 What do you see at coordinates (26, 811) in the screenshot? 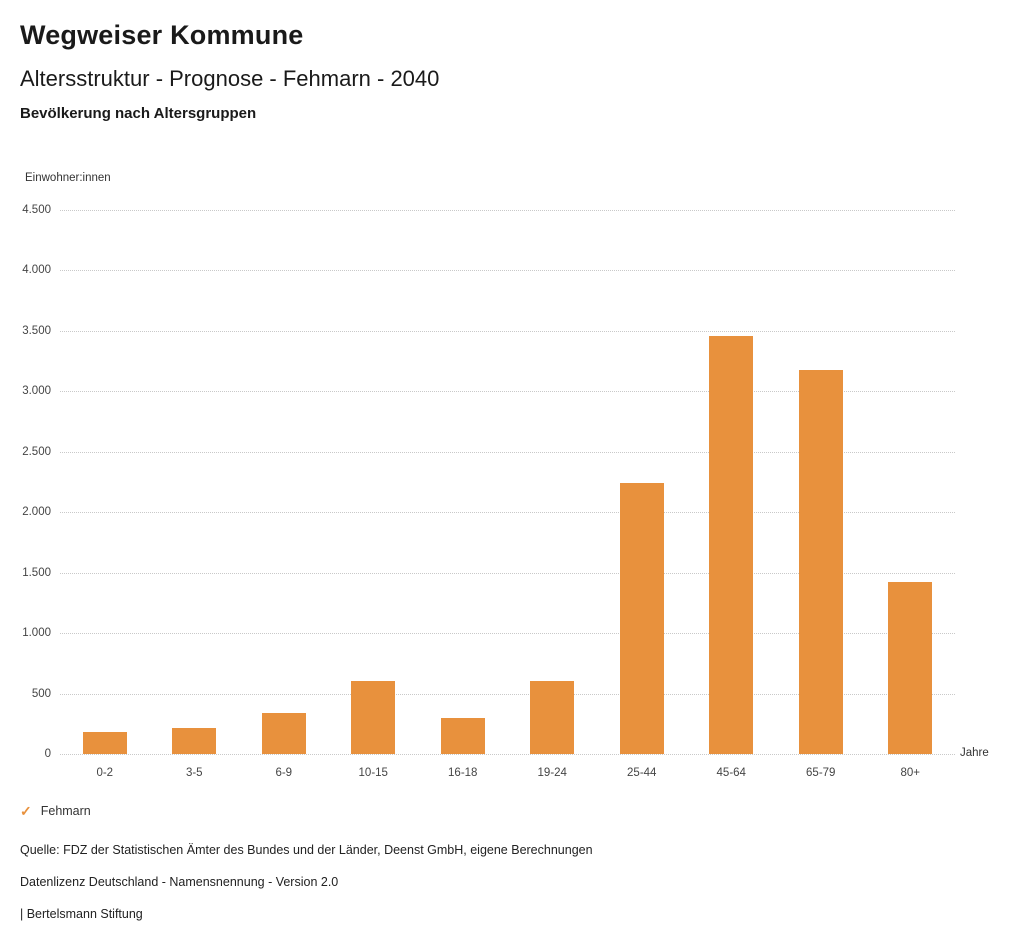
I see `check-icon: ✓` at bounding box center [26, 811].